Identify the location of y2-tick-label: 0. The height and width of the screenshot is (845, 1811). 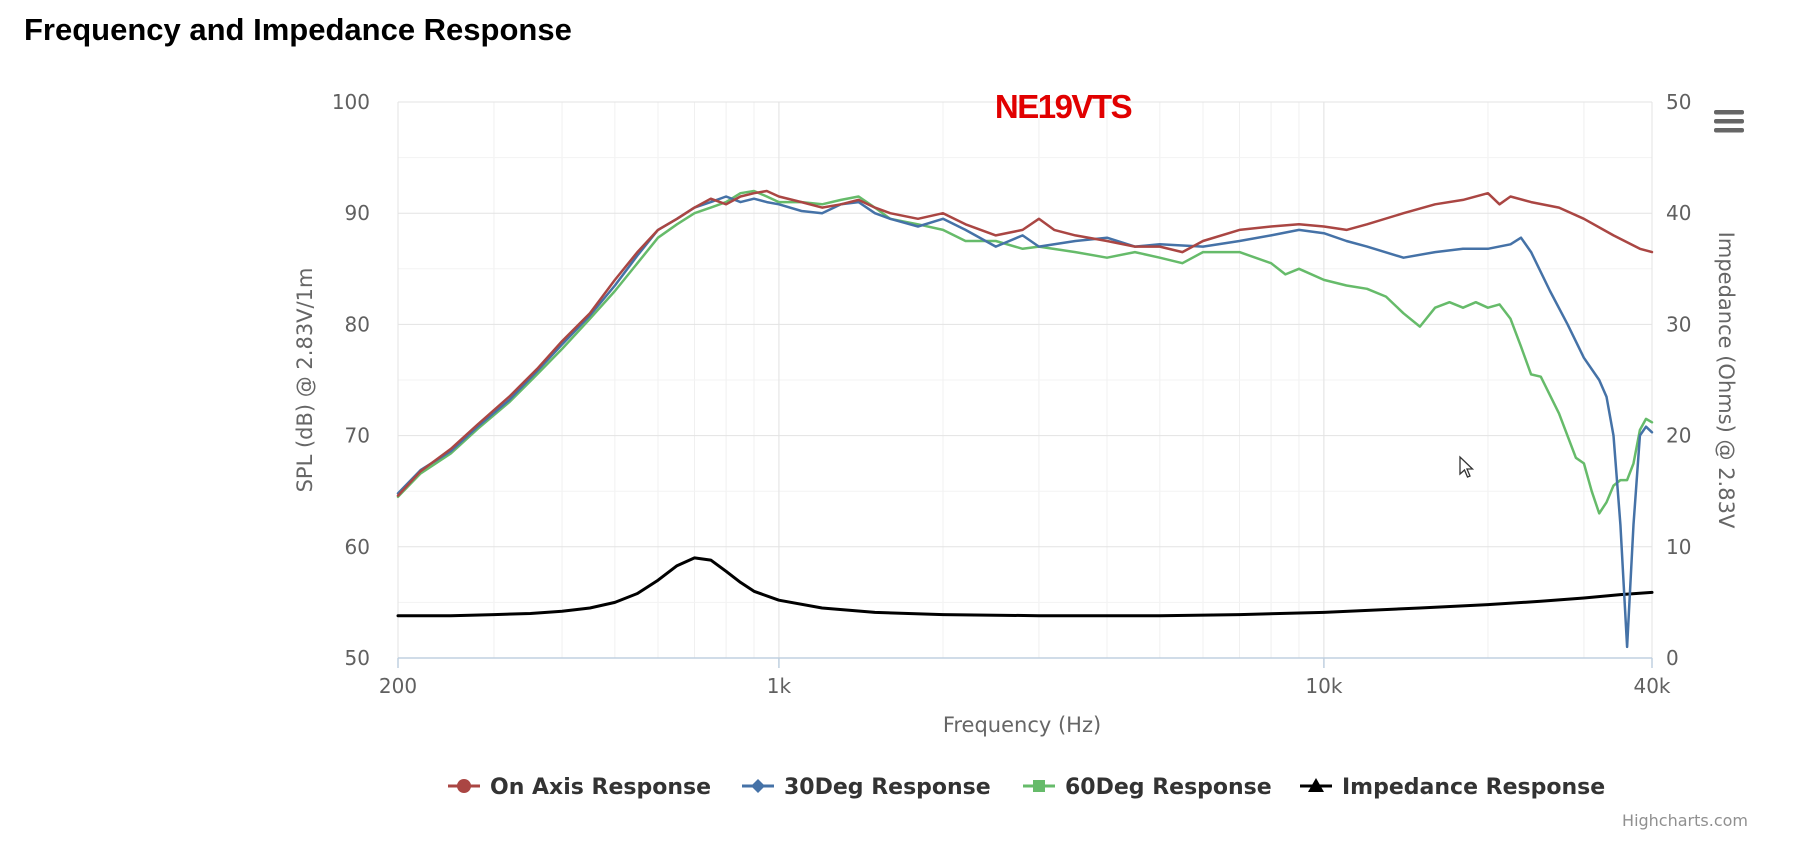
(1672, 658).